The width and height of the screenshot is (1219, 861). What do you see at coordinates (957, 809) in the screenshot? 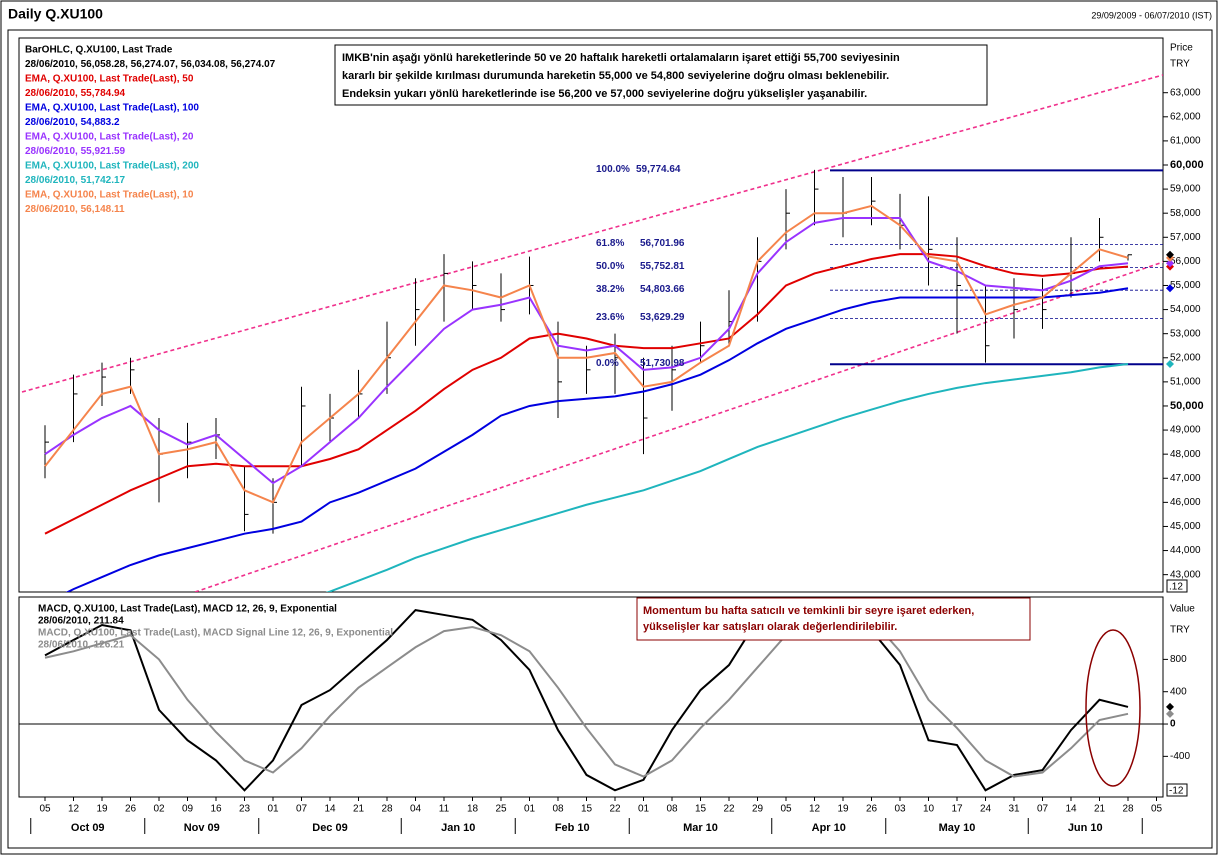
I see `x-tick-label: 17` at bounding box center [957, 809].